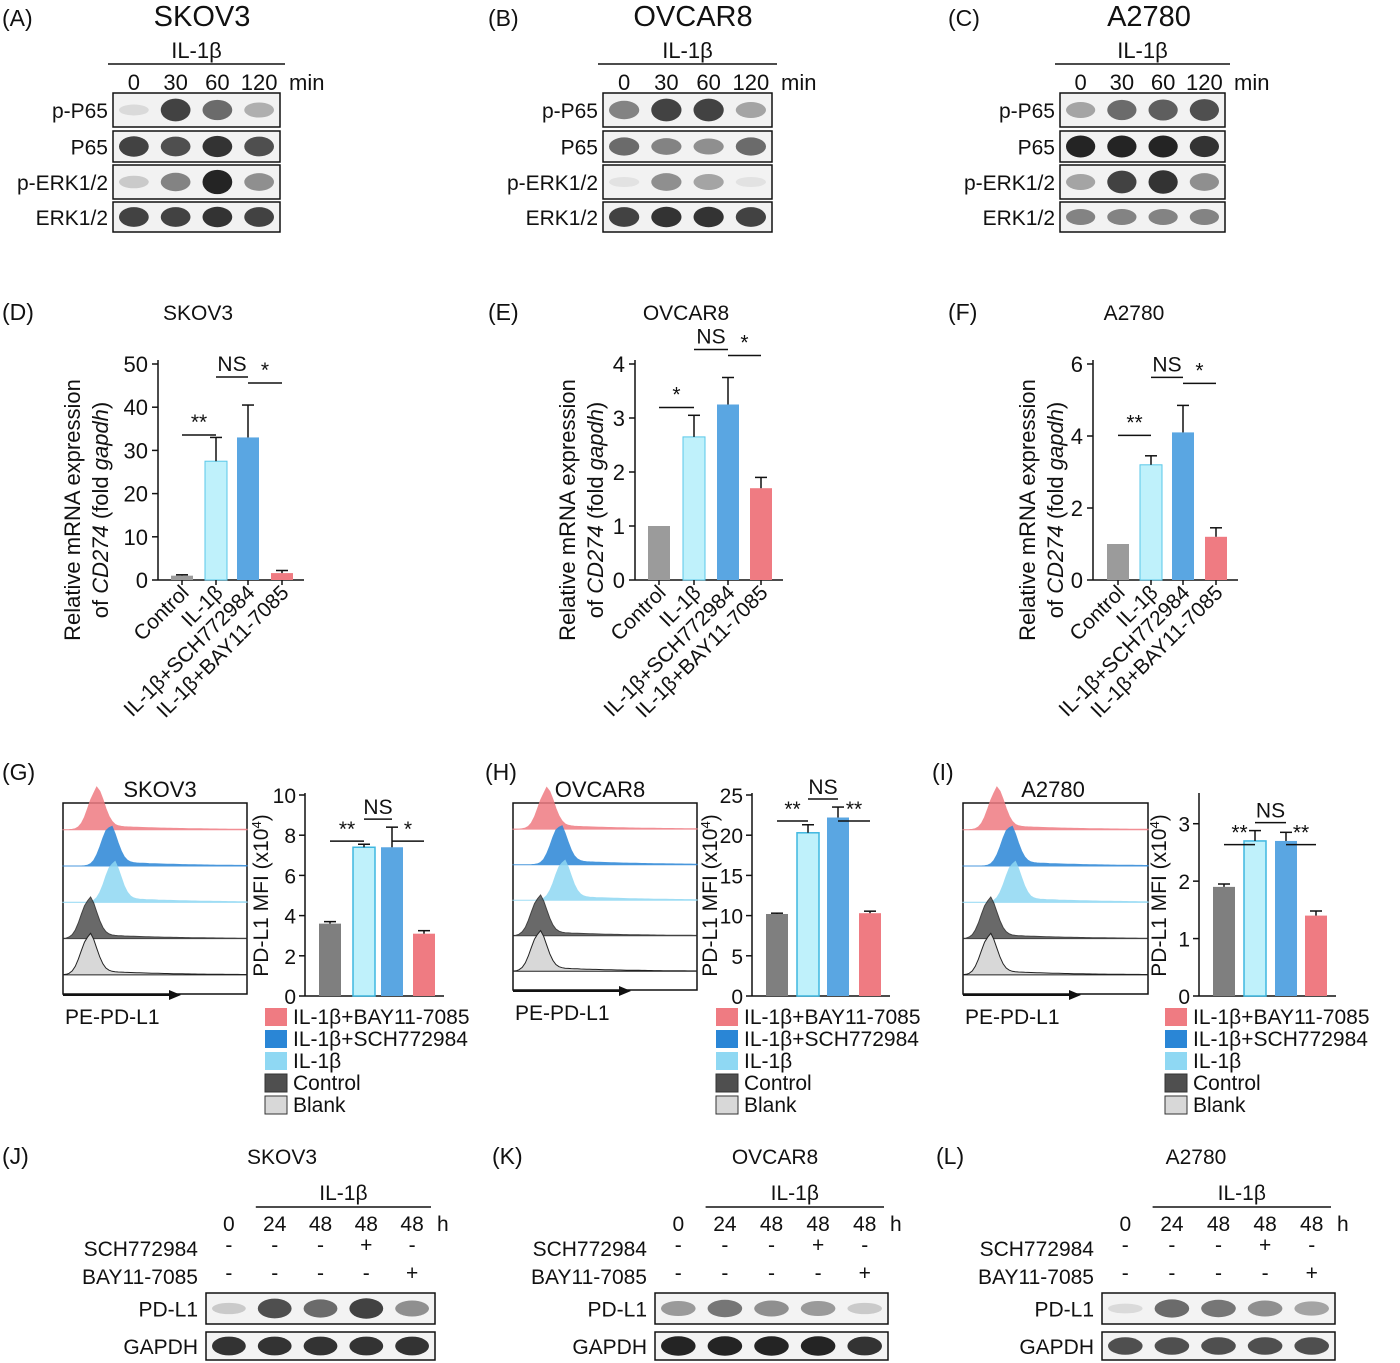 This screenshot has width=1400, height=1363. What do you see at coordinates (708, 82) in the screenshot?
I see `timepoint-label: 60` at bounding box center [708, 82].